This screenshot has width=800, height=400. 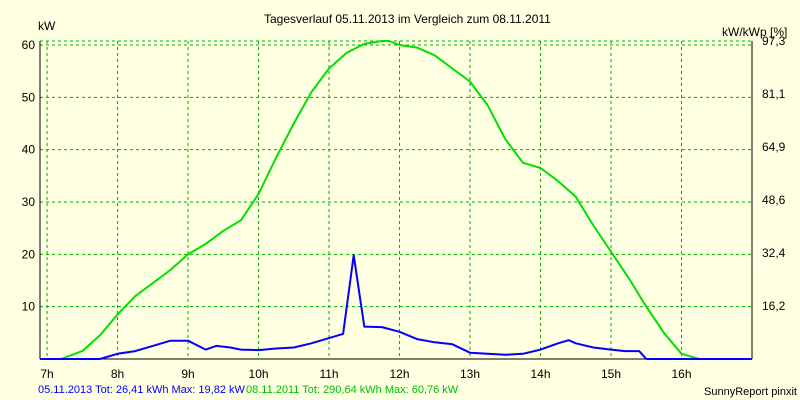 What do you see at coordinates (774, 306) in the screenshot?
I see `y-right-tick-label: 16,2` at bounding box center [774, 306].